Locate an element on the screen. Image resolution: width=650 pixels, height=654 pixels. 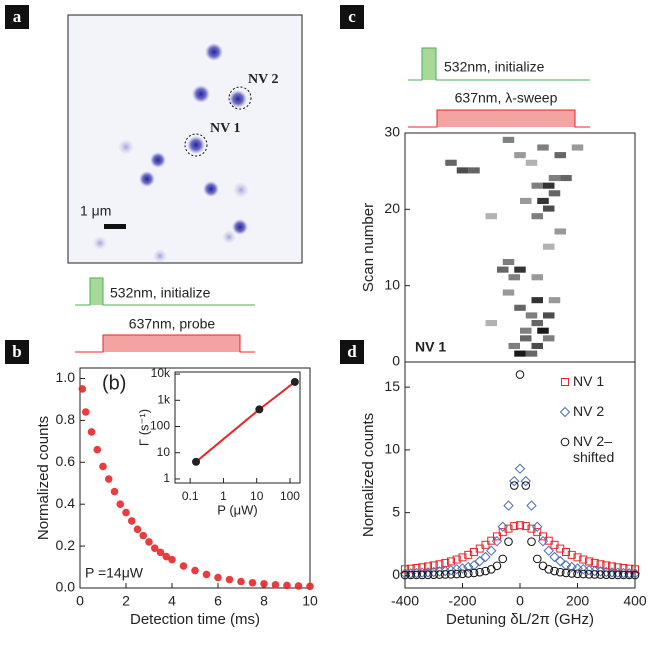
y-tick-label: 0.4 is located at coordinates (66, 503).